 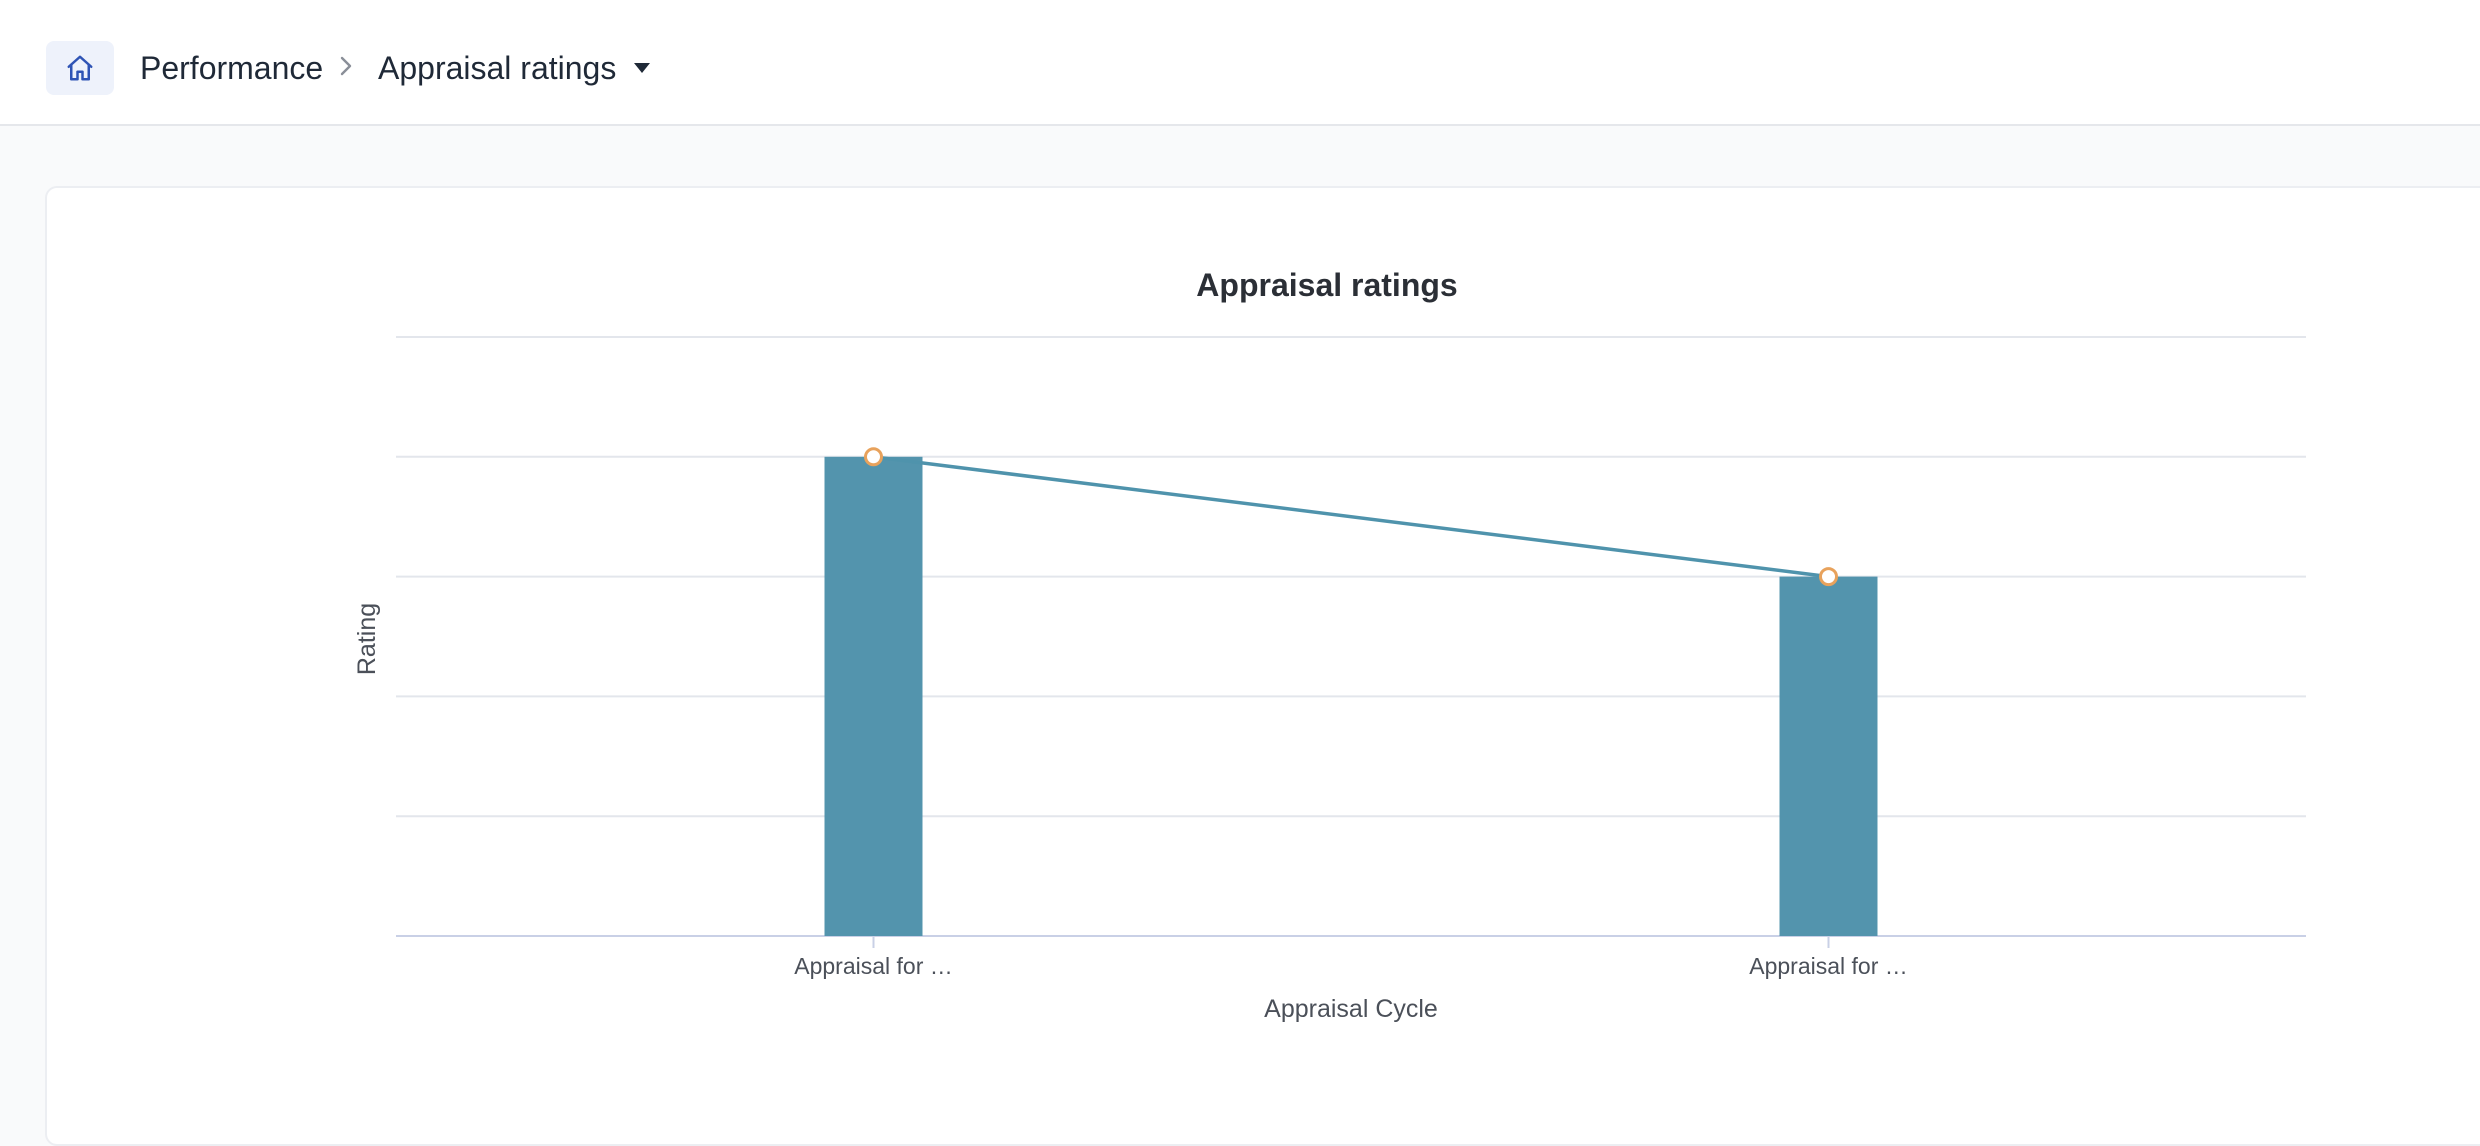 I want to click on chart-title: Appraisal ratings, so click(x=1326, y=285).